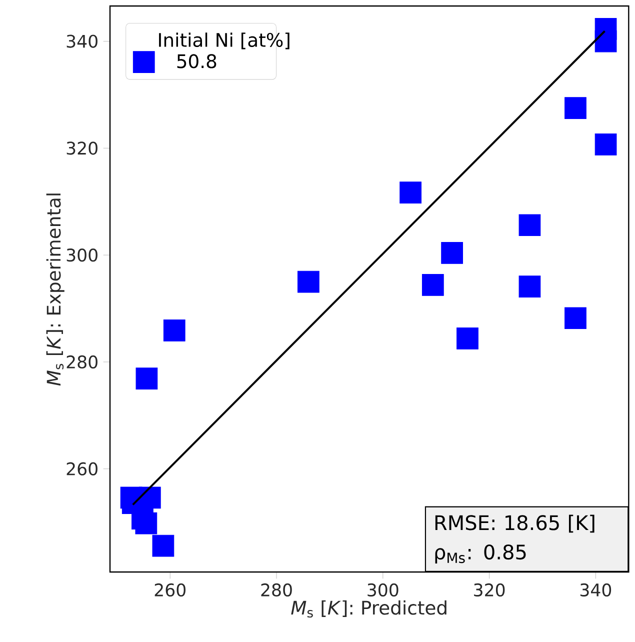  What do you see at coordinates (82, 148) in the screenshot?
I see `y-tick-label: 320` at bounding box center [82, 148].